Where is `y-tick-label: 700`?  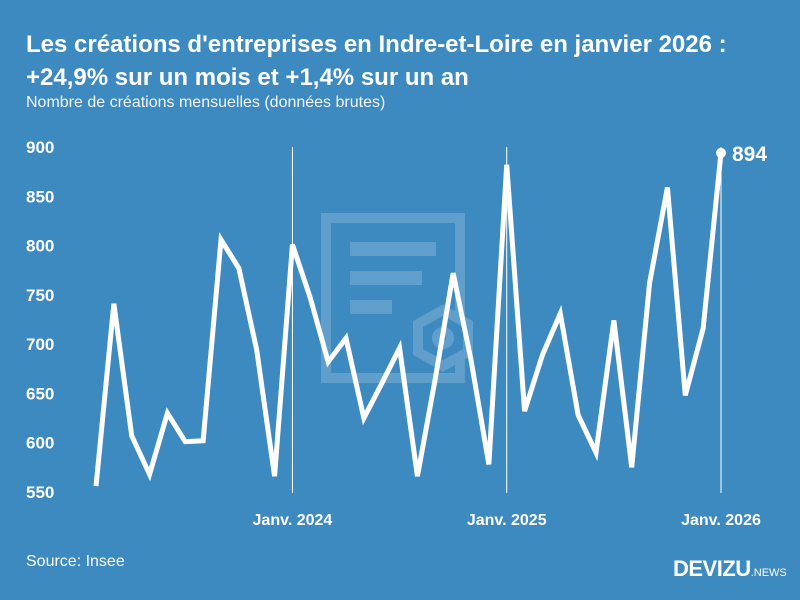
y-tick-label: 700 is located at coordinates (40, 344).